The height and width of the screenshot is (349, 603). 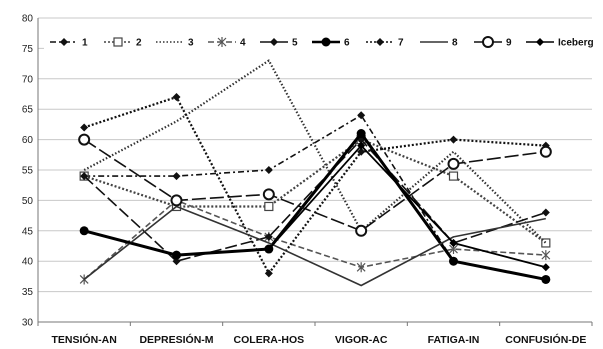 I want to click on x-tick-label: DEPRESIÓN-M, so click(x=176, y=339).